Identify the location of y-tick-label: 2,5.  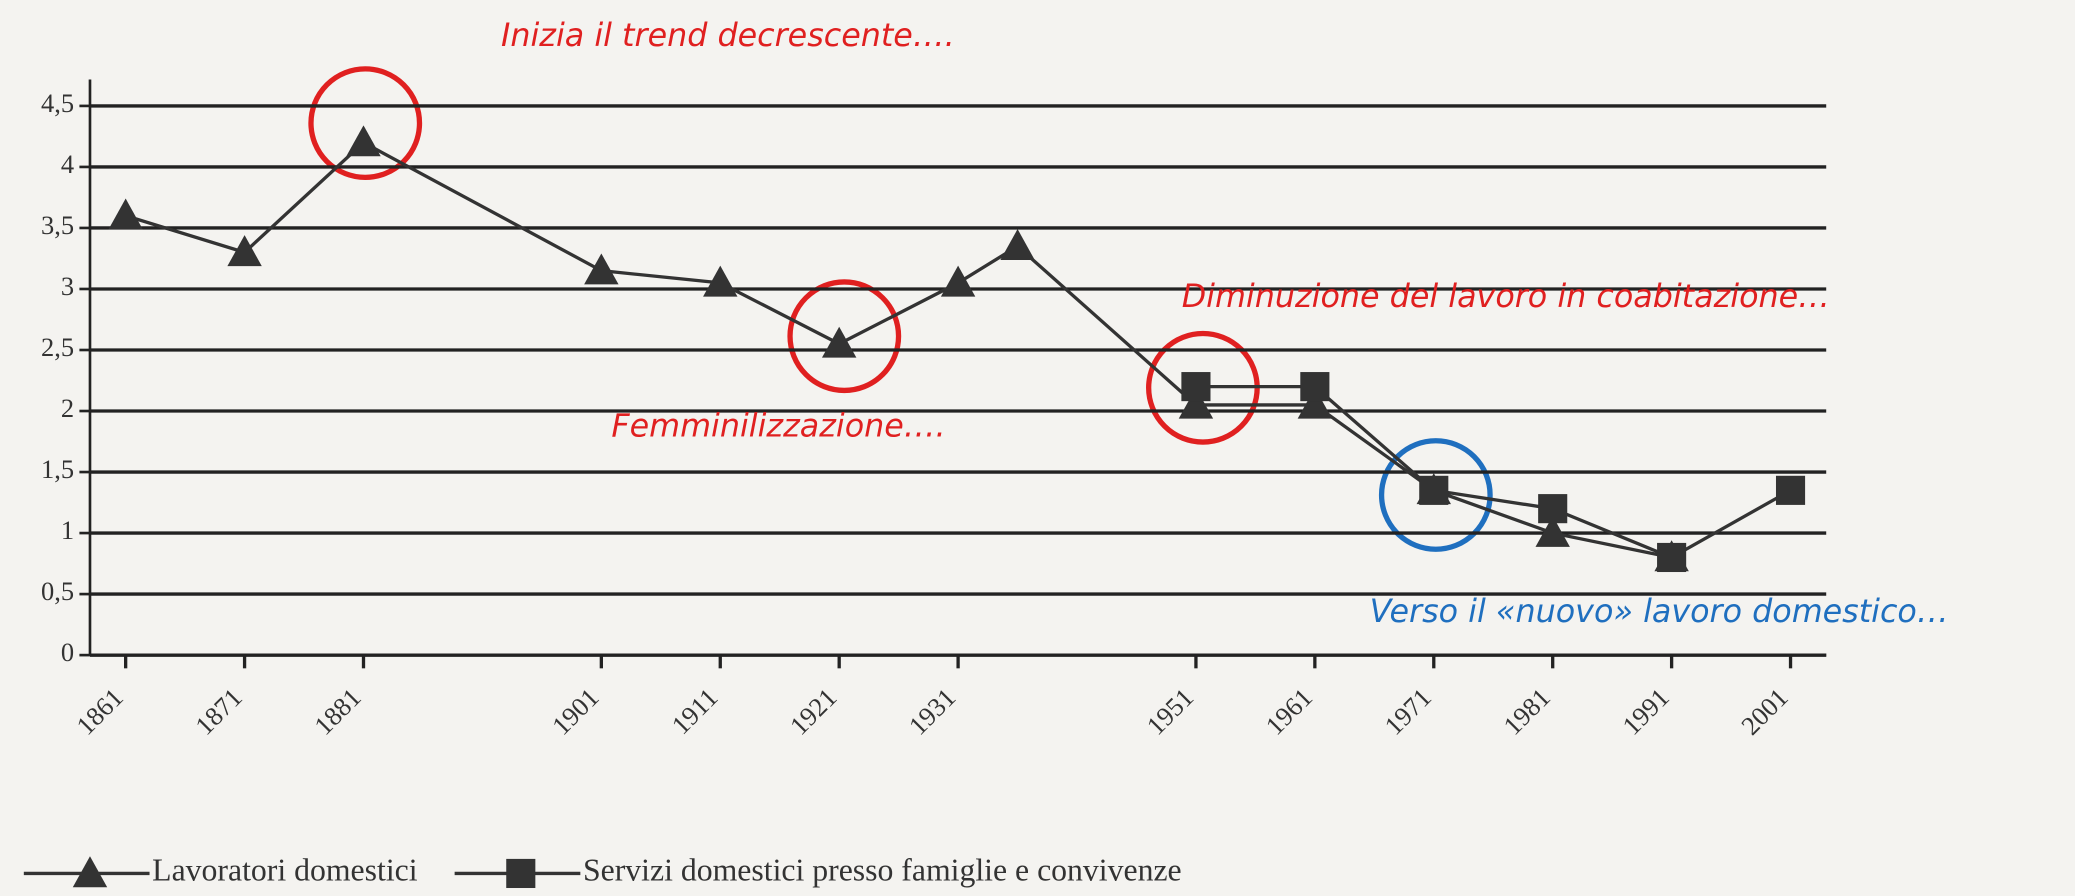
(57, 347).